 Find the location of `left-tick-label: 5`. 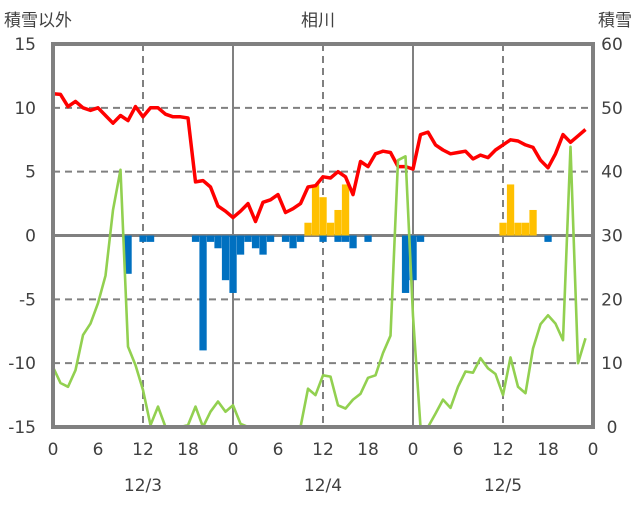

left-tick-label: 5 is located at coordinates (30, 173).